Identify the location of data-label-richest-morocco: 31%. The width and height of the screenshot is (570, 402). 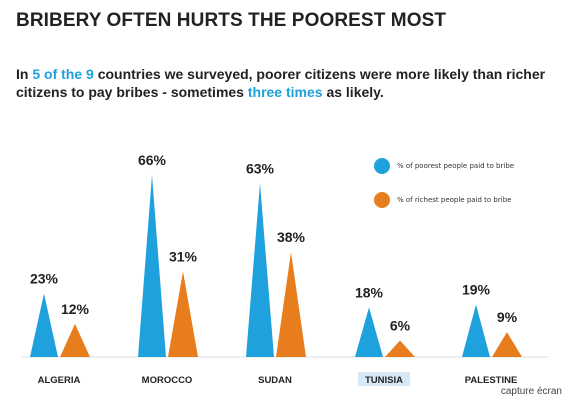
(183, 257).